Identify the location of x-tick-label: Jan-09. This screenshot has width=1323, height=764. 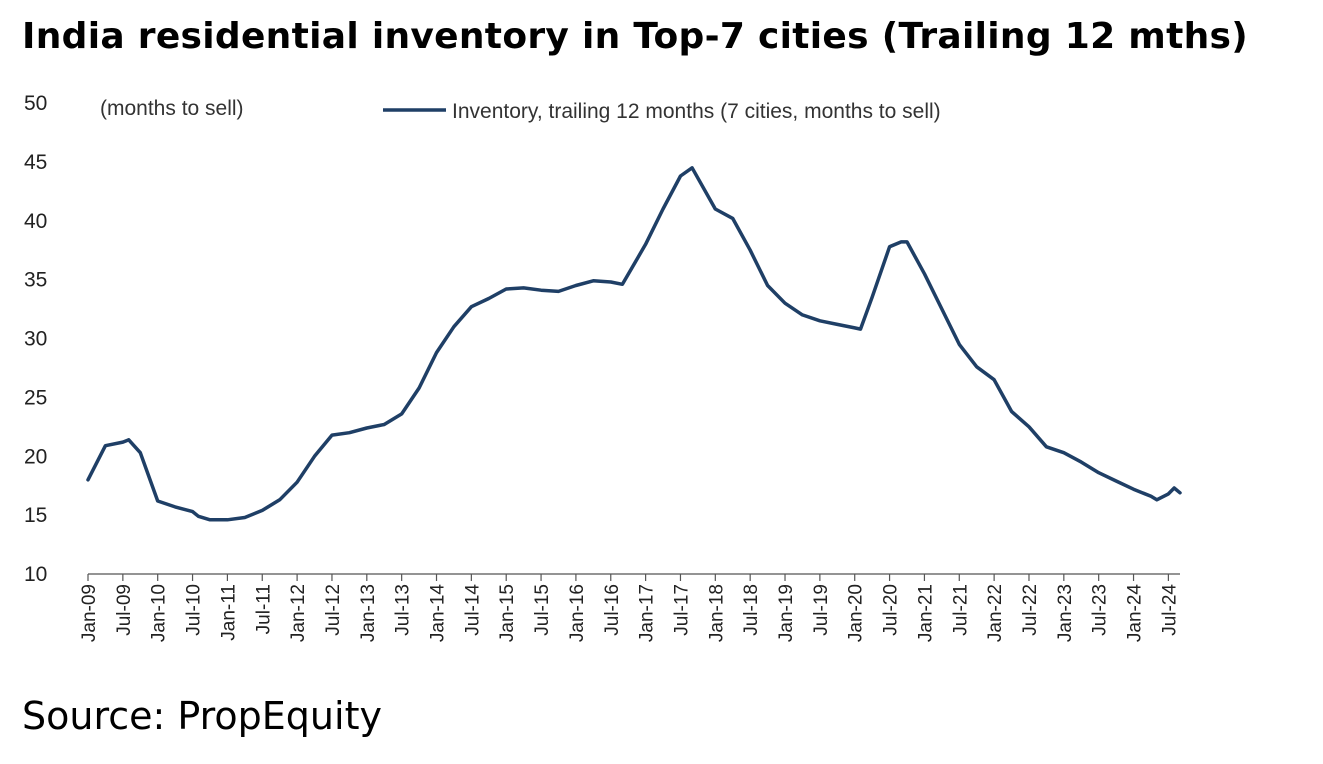
(89, 613).